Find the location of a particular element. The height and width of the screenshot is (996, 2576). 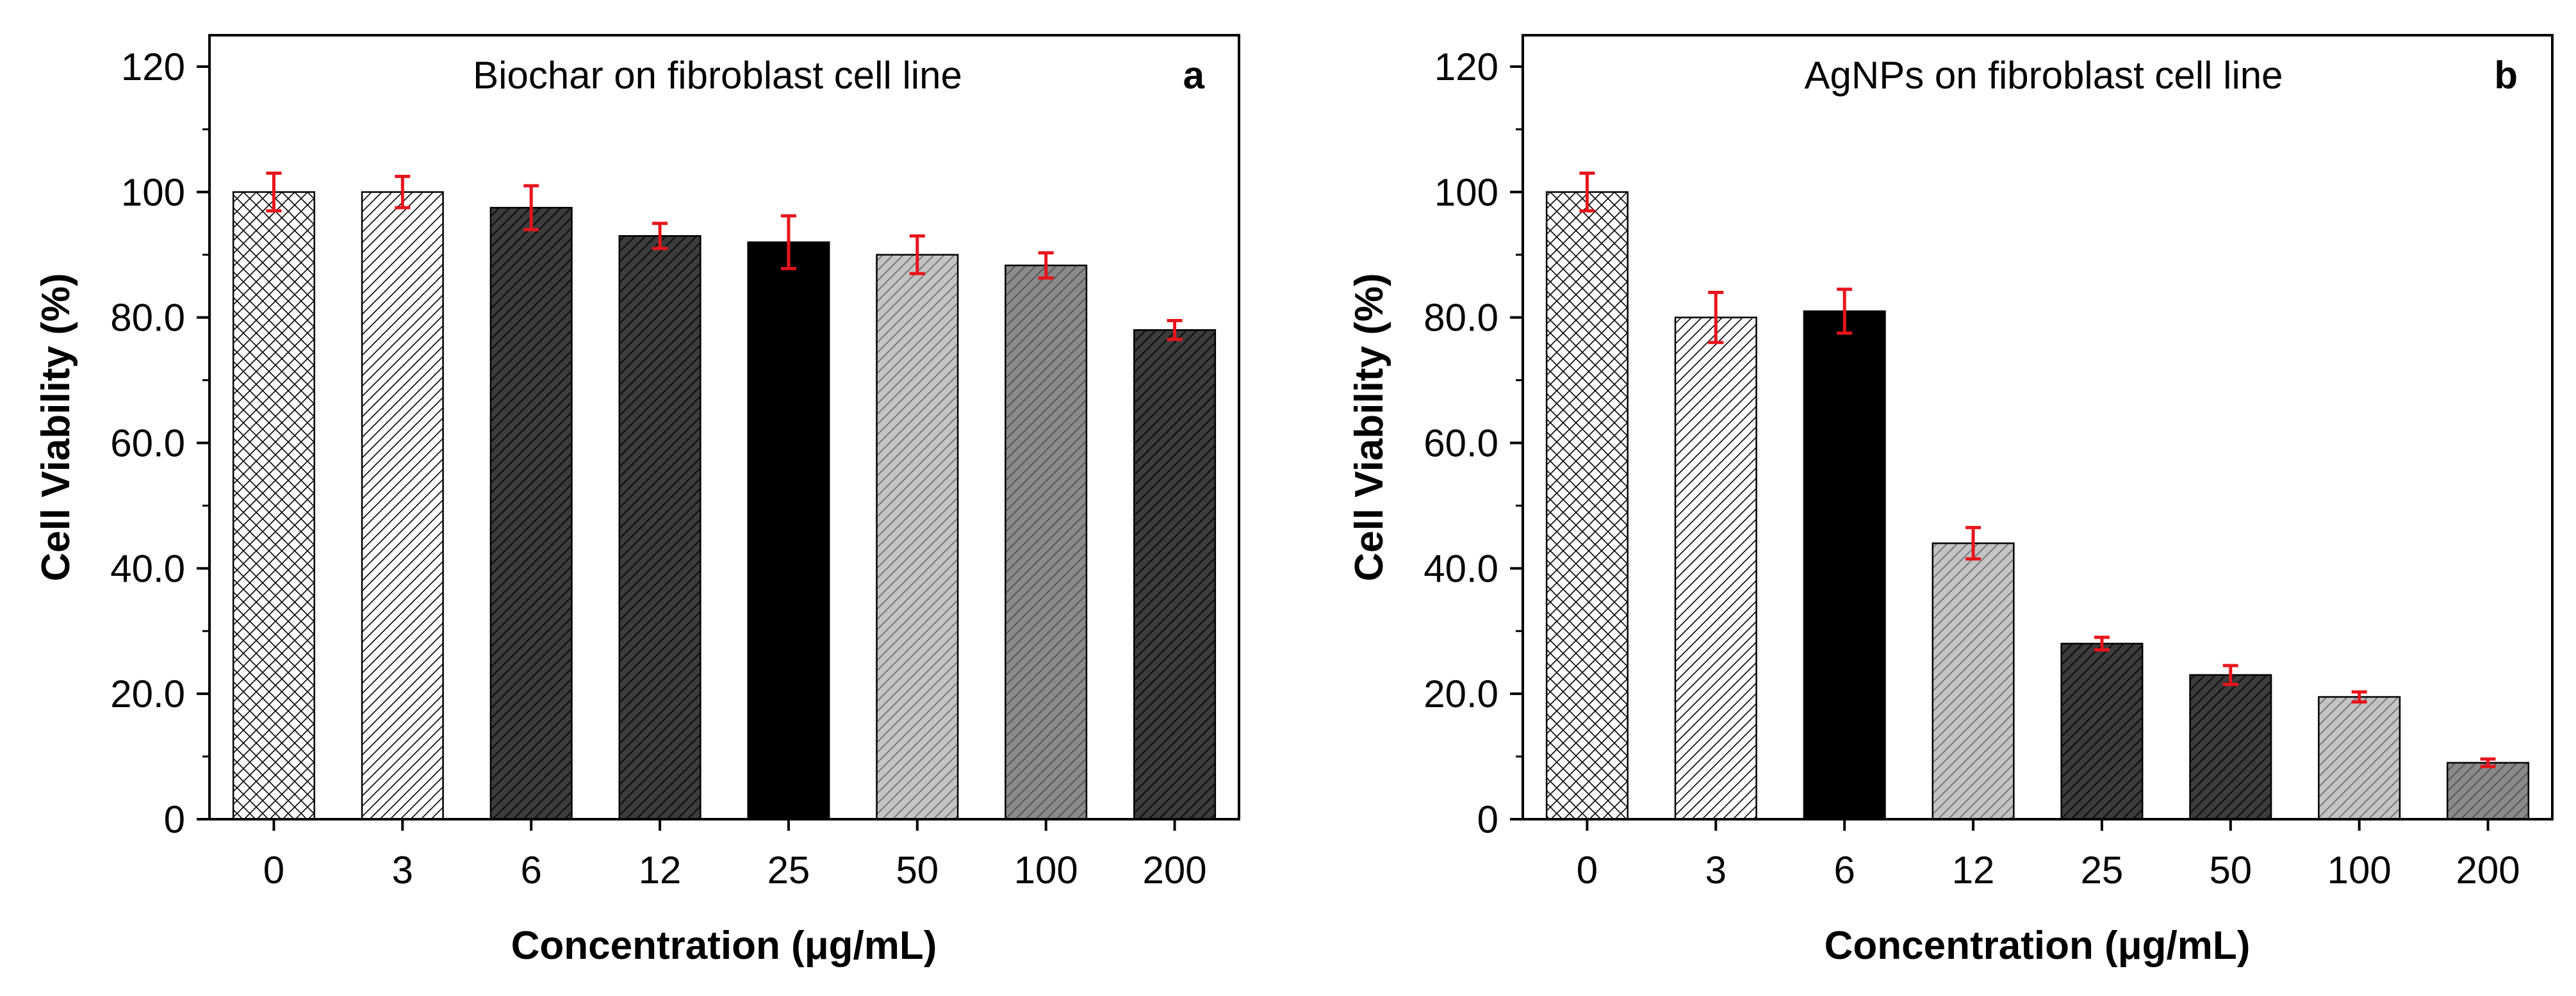

panel-a-x-tick-label-200: 200 is located at coordinates (1175, 870).